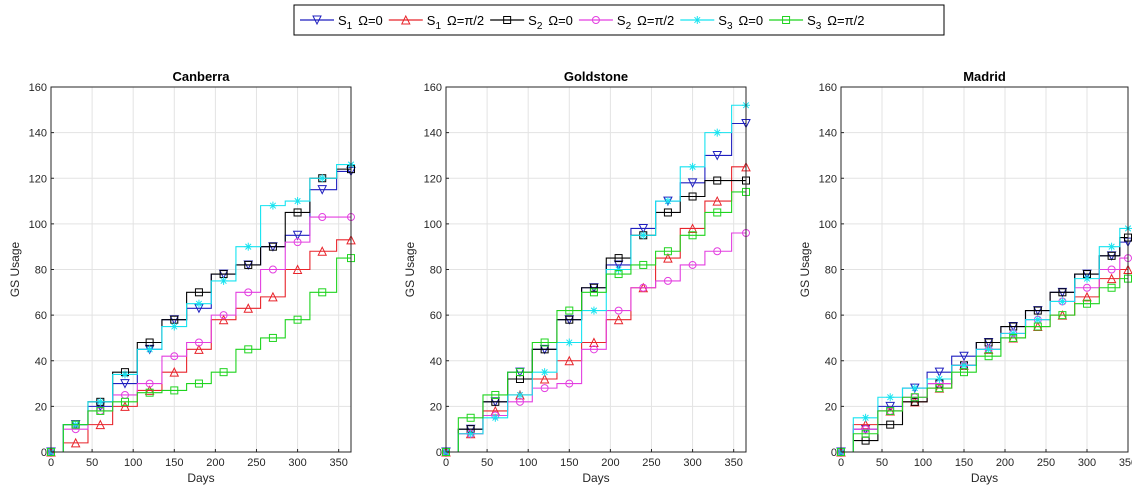 The height and width of the screenshot is (488, 1132). I want to click on x-tick-label: 50, so click(882, 463).